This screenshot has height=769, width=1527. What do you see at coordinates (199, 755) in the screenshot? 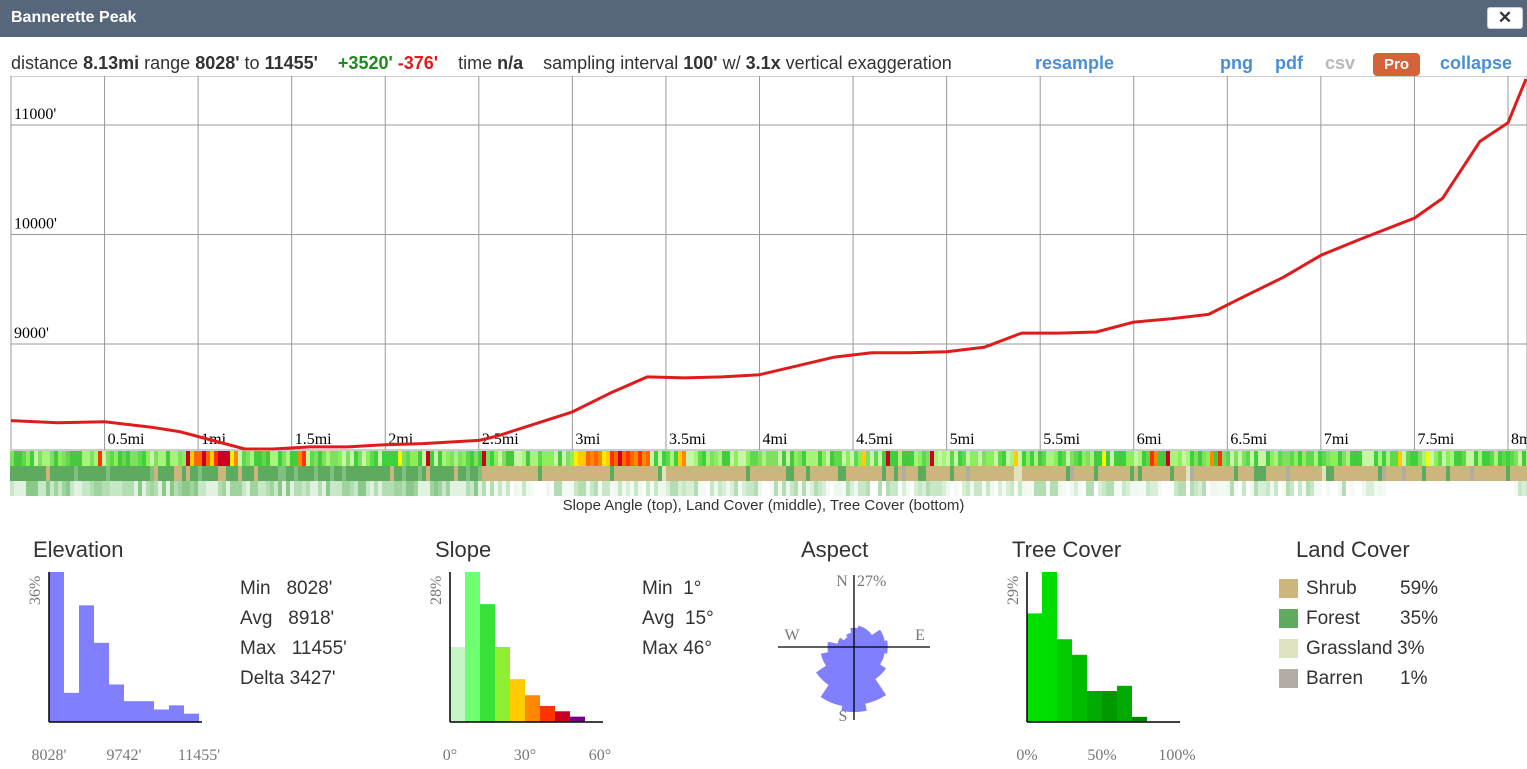
I see `histogram-x-tick-label: 11455'` at bounding box center [199, 755].